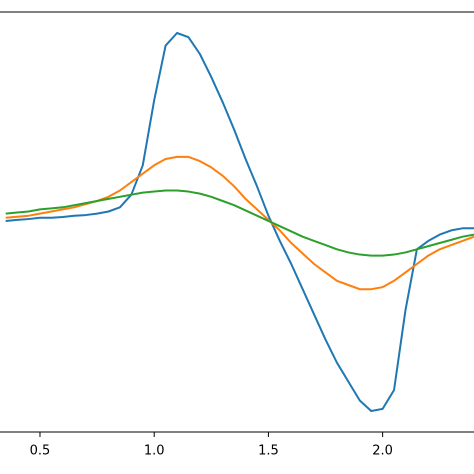  I want to click on x-tick-label: 2.0, so click(382, 451).